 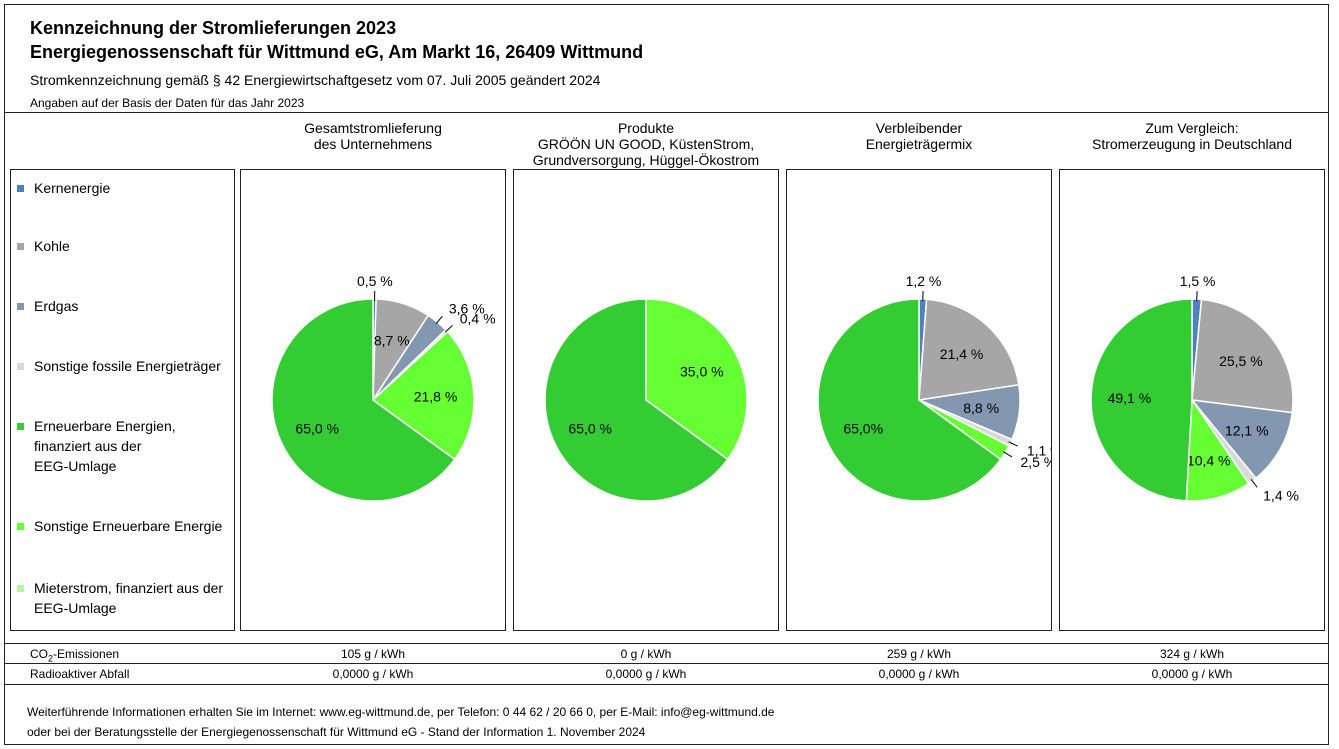 What do you see at coordinates (467, 308) in the screenshot?
I see `pie-data-label: 3,6 %` at bounding box center [467, 308].